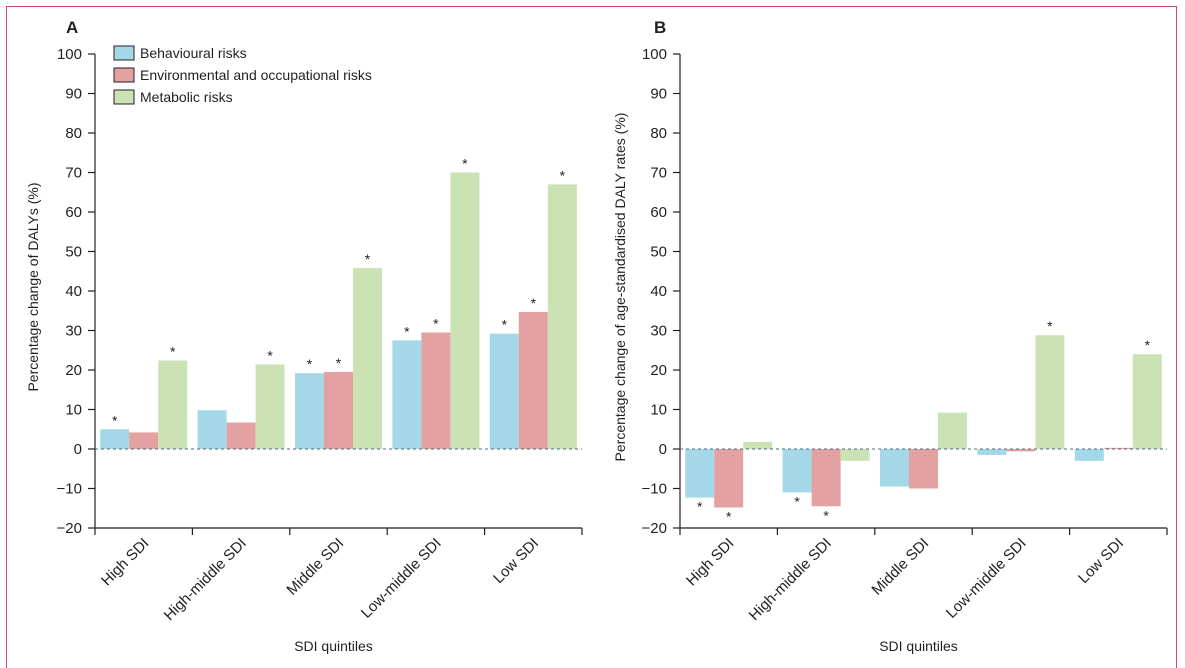 This screenshot has height=668, width=1185. What do you see at coordinates (69, 528) in the screenshot?
I see `panel-a-y-tick-label: −20` at bounding box center [69, 528].